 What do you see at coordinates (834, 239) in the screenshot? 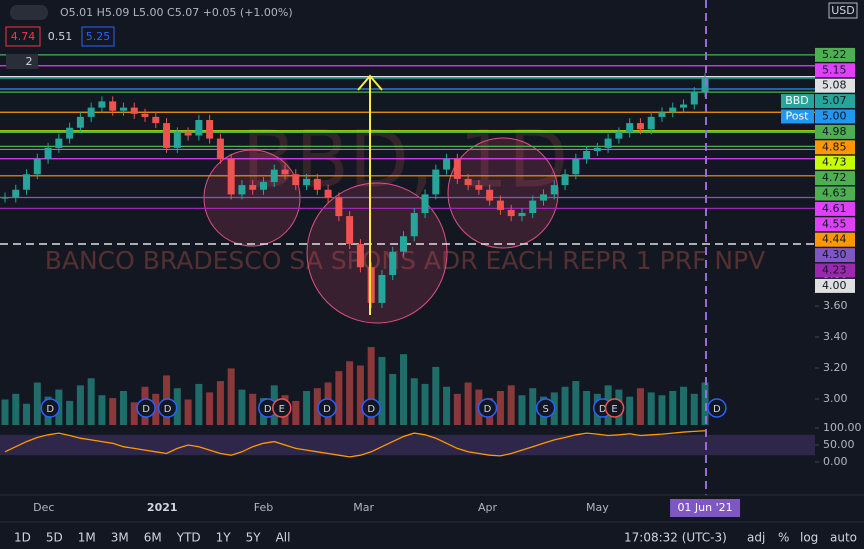
I see `level-label: 4.44` at bounding box center [834, 239].